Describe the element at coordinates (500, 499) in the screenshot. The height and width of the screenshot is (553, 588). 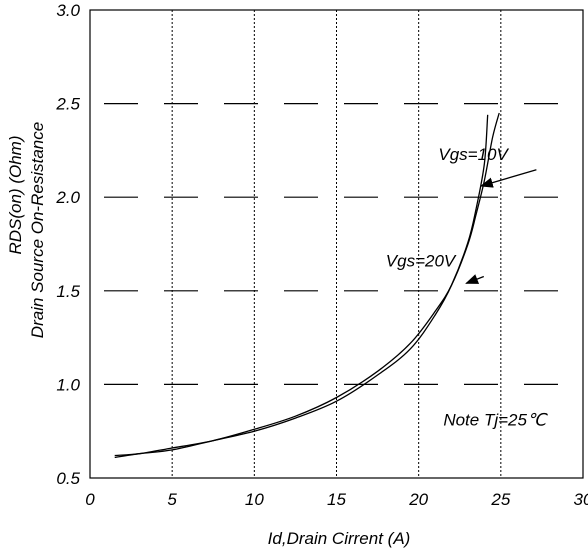
I see `x-tick-label: 25` at that location.